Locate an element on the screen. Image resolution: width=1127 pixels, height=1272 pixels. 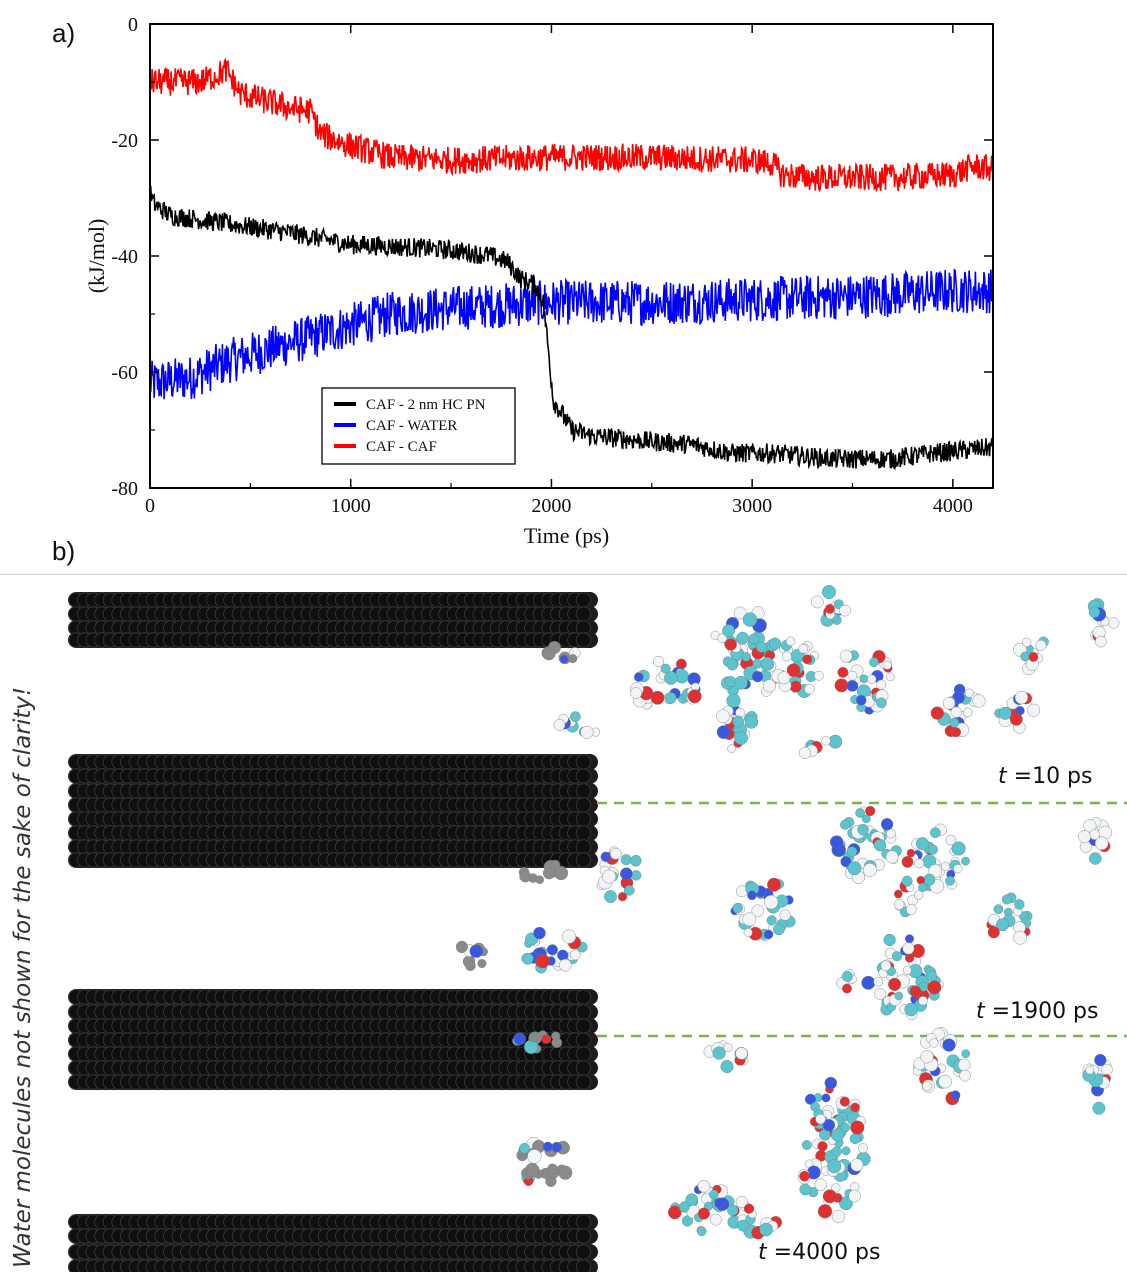
time-label-1900ps: t =1900 ps is located at coordinates (1037, 1011).